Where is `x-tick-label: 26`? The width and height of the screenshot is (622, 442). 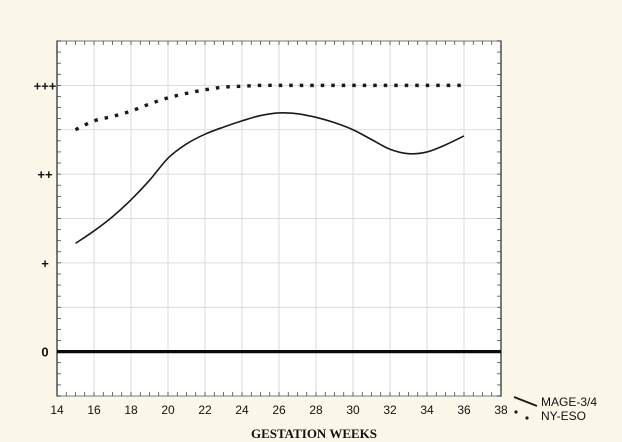
x-tick-label: 26 is located at coordinates (279, 410).